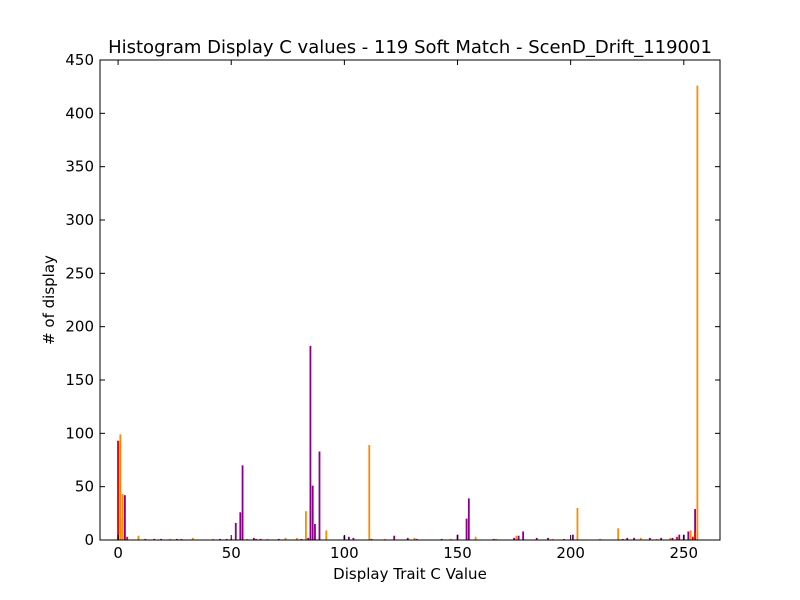  Describe the element at coordinates (466, 529) in the screenshot. I see `bar-s0-x154` at that location.